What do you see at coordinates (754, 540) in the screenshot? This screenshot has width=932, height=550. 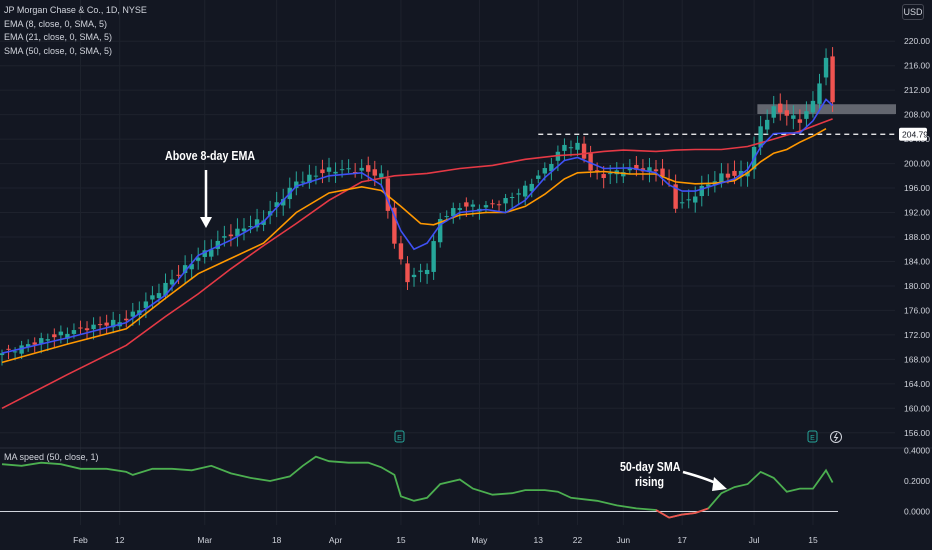 I see `time-tick-label: Jul` at bounding box center [754, 540].